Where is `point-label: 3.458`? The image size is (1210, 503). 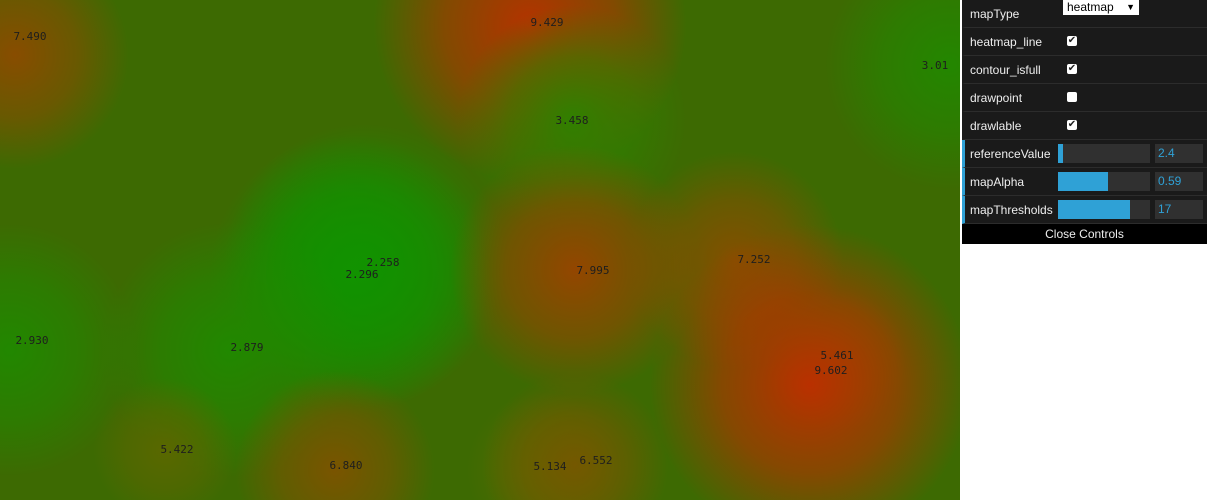
point-label: 3.458 is located at coordinates (571, 120).